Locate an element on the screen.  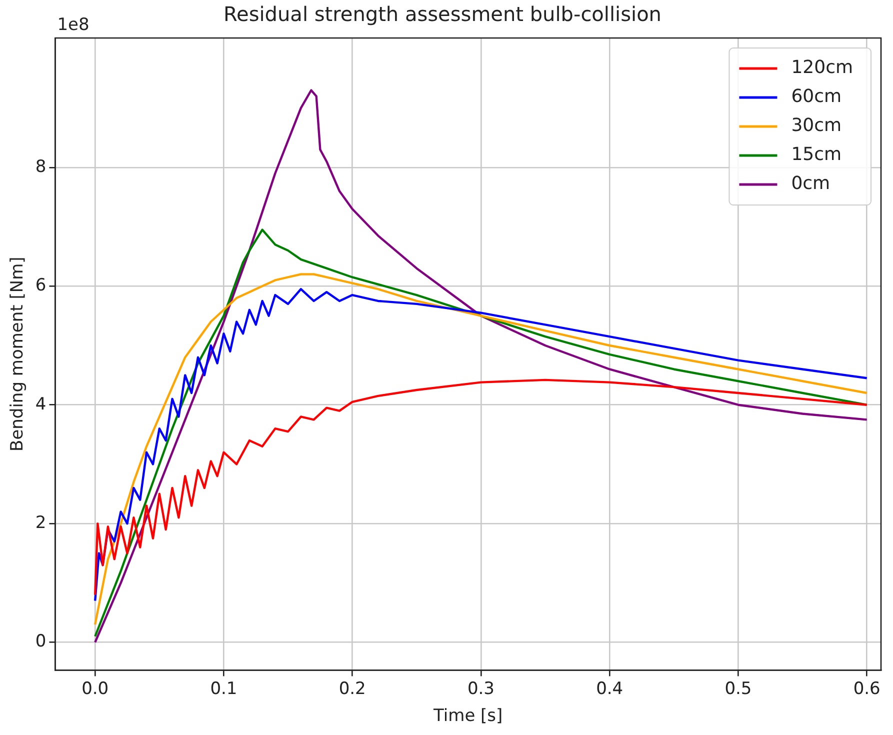
x-tick-label: 0.4 is located at coordinates (610, 688).